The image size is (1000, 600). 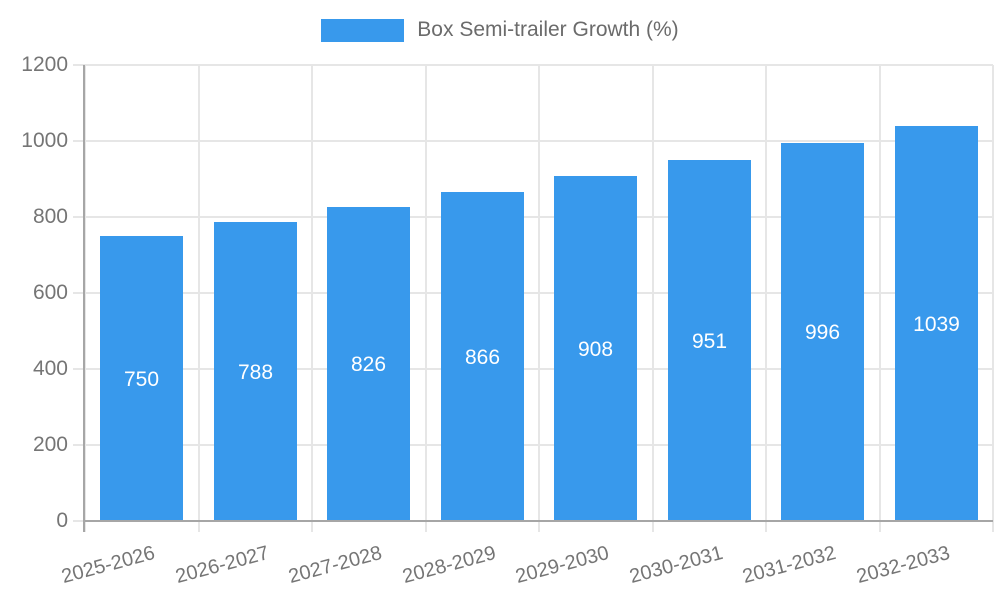 I want to click on y-axis-tick-label: 0, so click(x=62, y=520).